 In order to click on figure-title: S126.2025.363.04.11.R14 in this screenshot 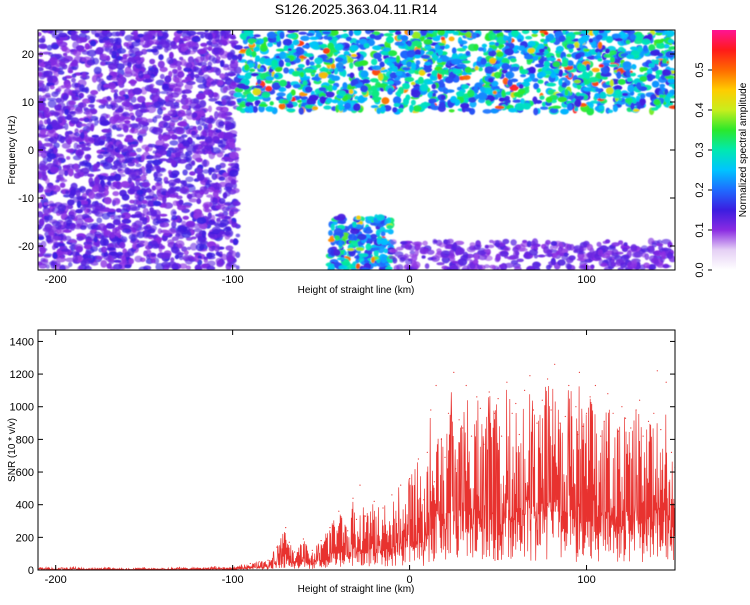, I will do `click(356, 9)`.